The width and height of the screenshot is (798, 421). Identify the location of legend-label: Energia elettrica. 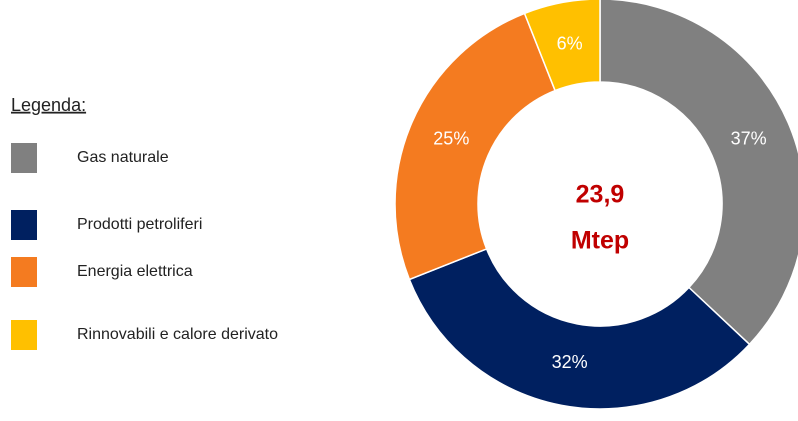
(135, 271).